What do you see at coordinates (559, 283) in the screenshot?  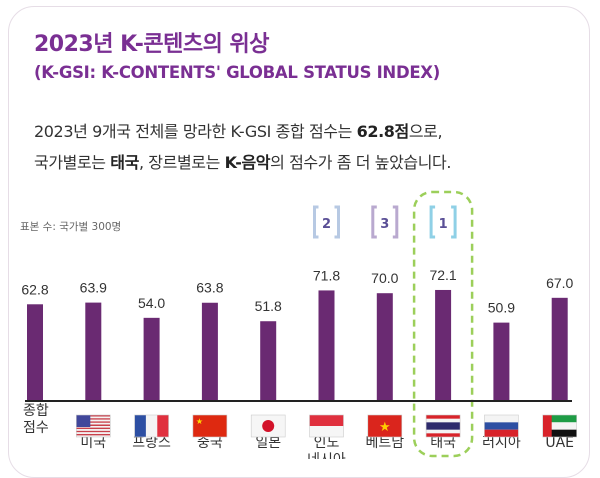 I see `value-label-9: 67.0` at bounding box center [559, 283].